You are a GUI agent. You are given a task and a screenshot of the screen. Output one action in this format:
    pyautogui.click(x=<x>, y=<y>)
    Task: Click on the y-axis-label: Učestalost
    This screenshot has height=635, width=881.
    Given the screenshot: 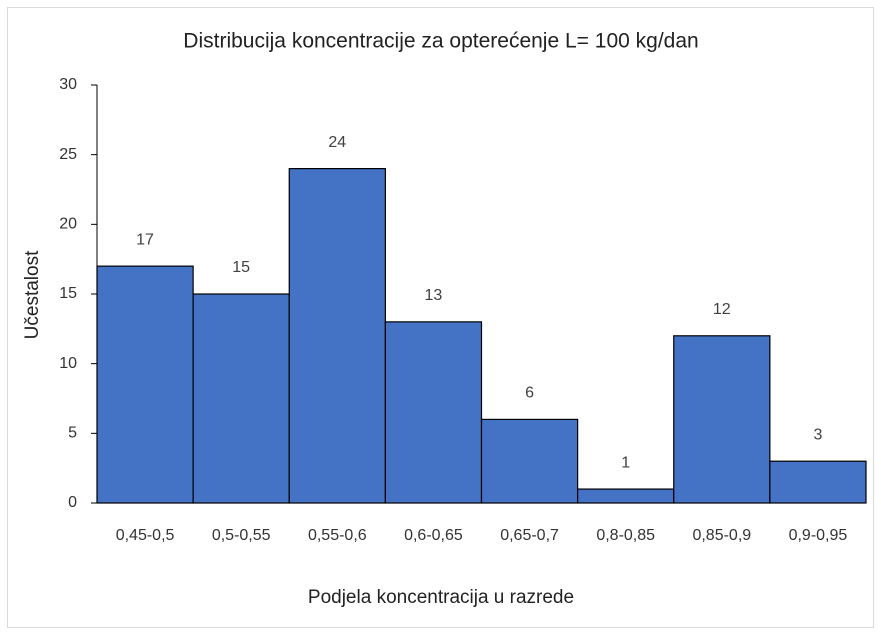 What is the action you would take?
    pyautogui.click(x=32, y=294)
    